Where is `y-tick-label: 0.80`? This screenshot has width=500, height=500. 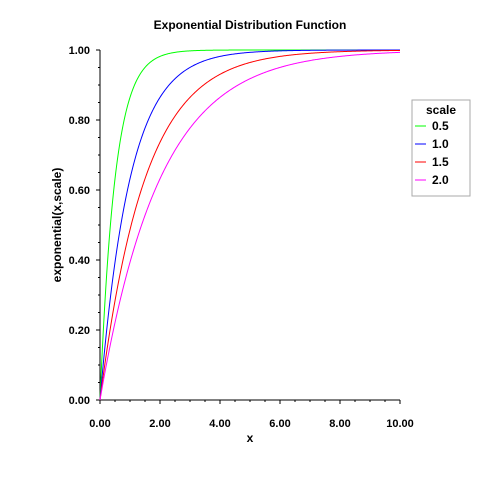
y-tick-label: 0.80 is located at coordinates (79, 121).